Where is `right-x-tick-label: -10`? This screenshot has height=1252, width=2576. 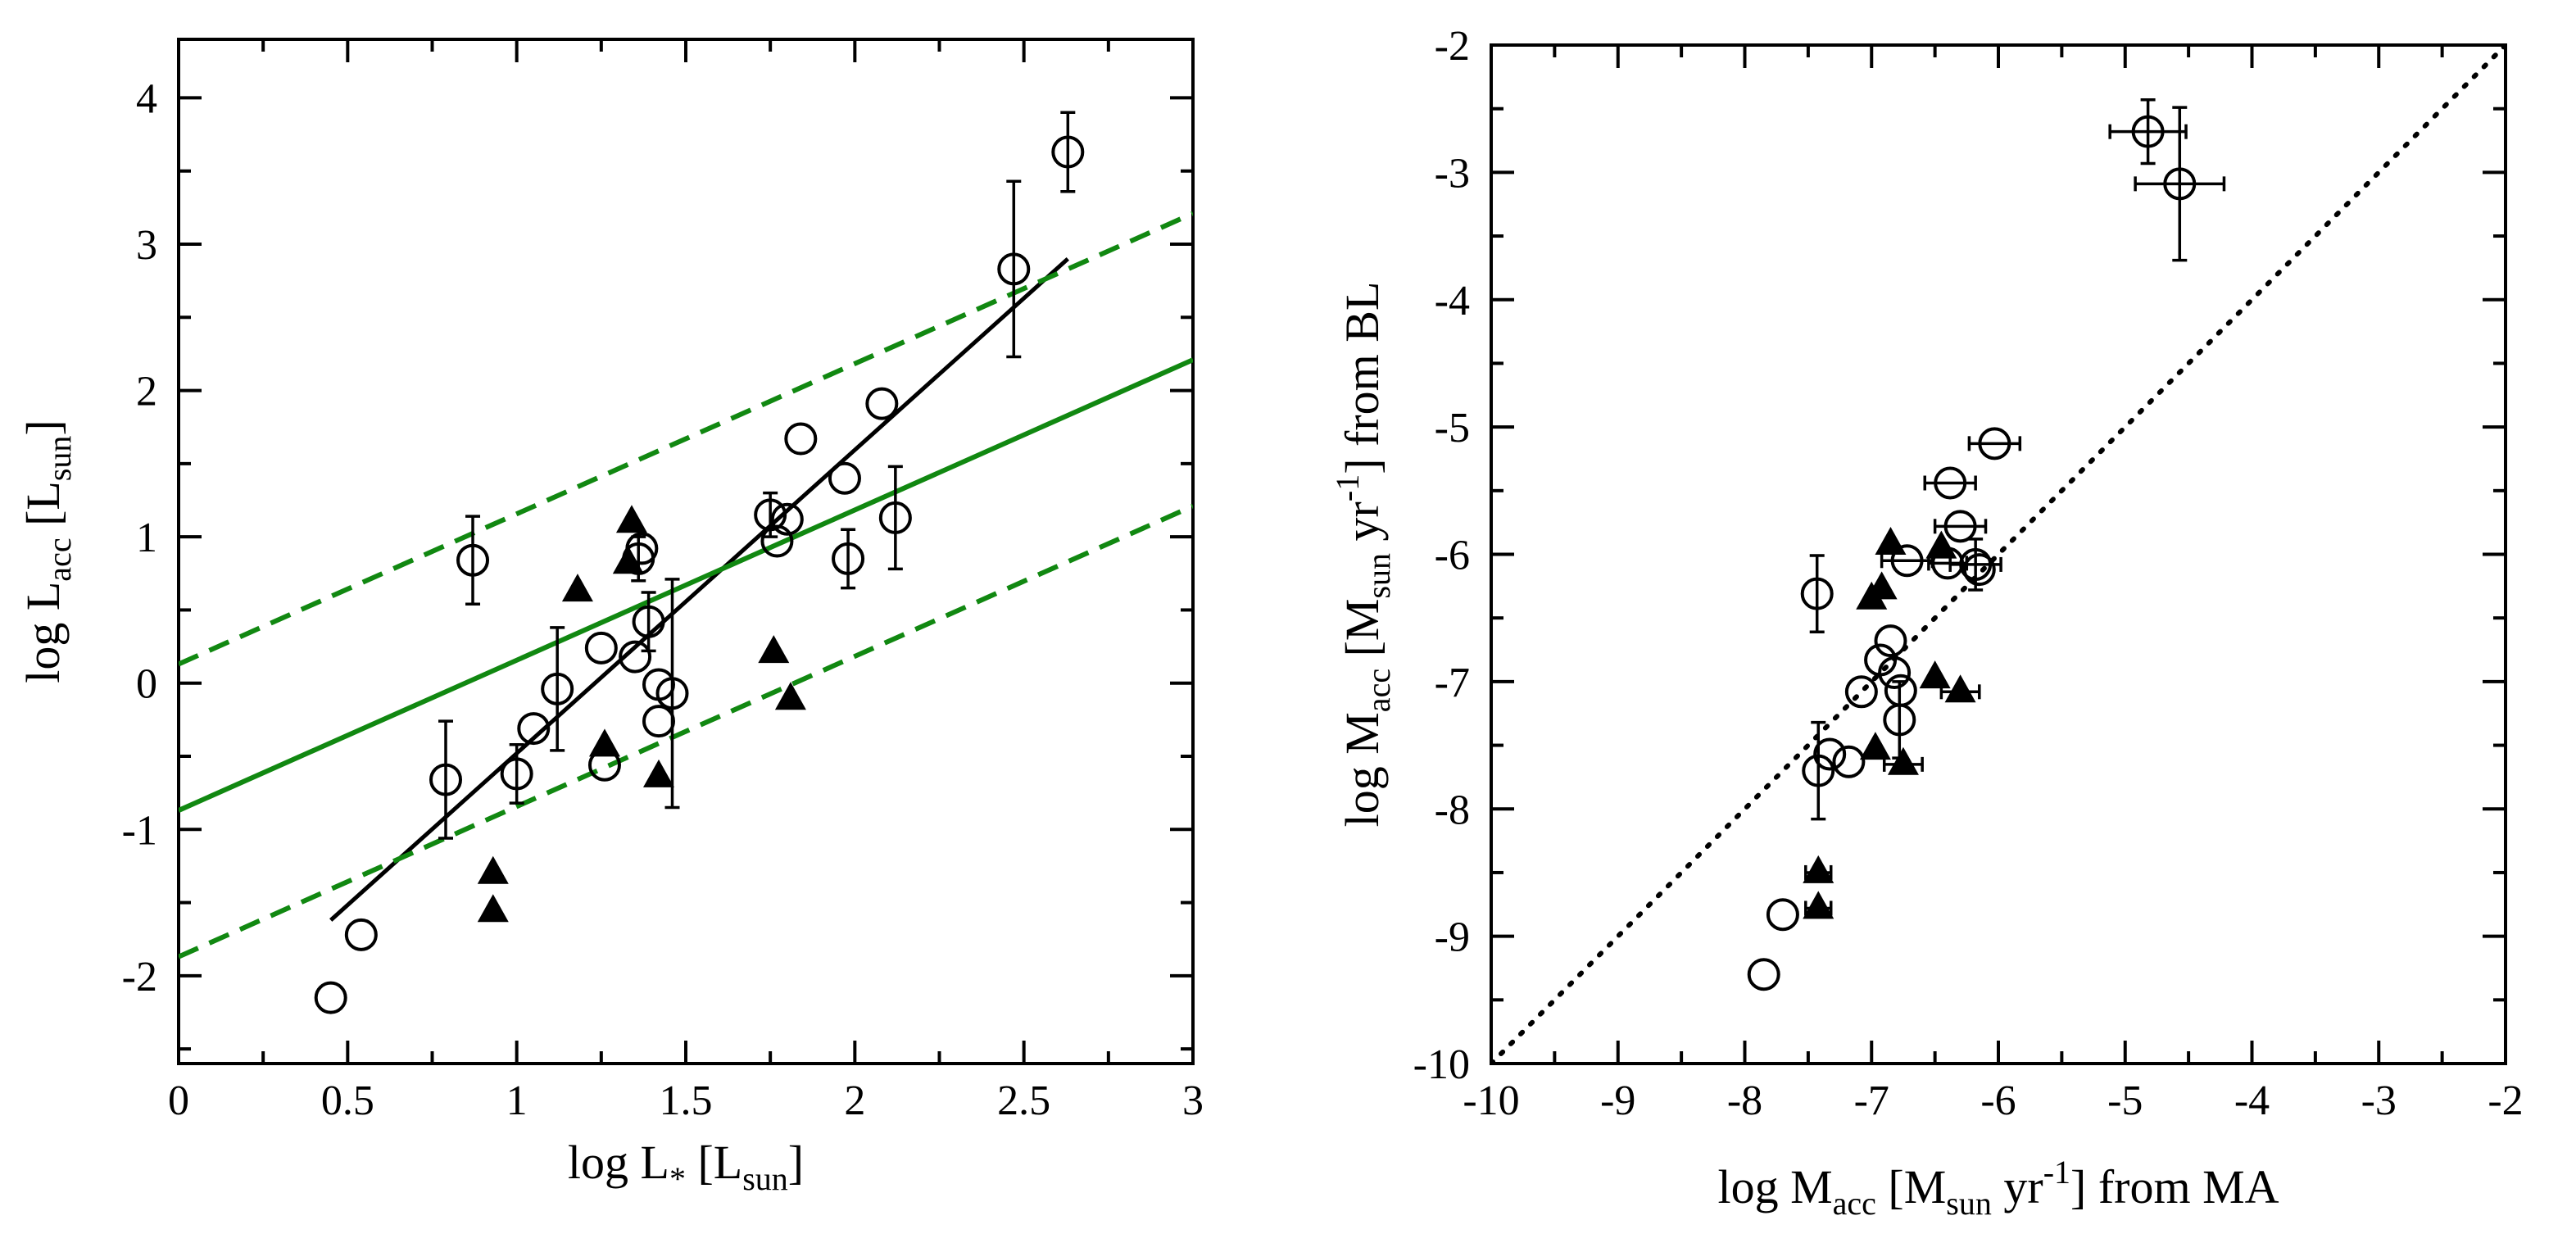
right-x-tick-label: -10 is located at coordinates (1491, 1100).